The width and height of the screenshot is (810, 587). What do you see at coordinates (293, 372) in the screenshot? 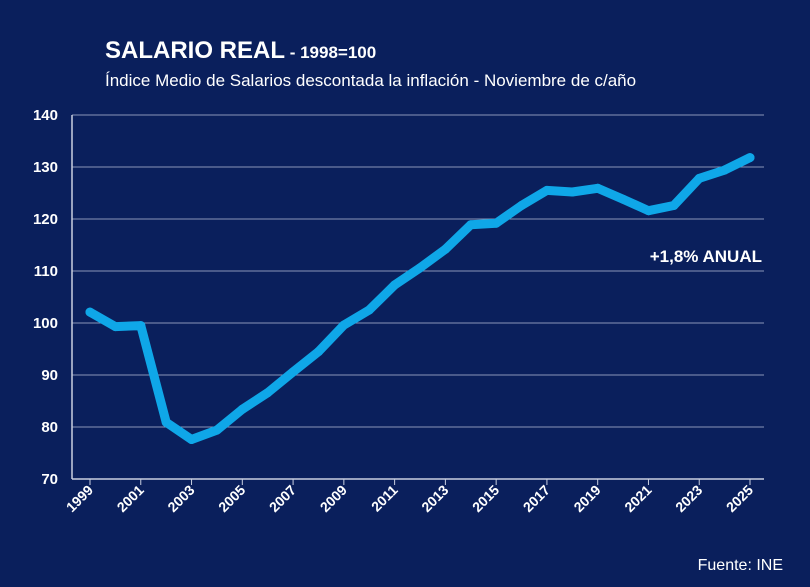
I see `data-point-2007` at bounding box center [293, 372].